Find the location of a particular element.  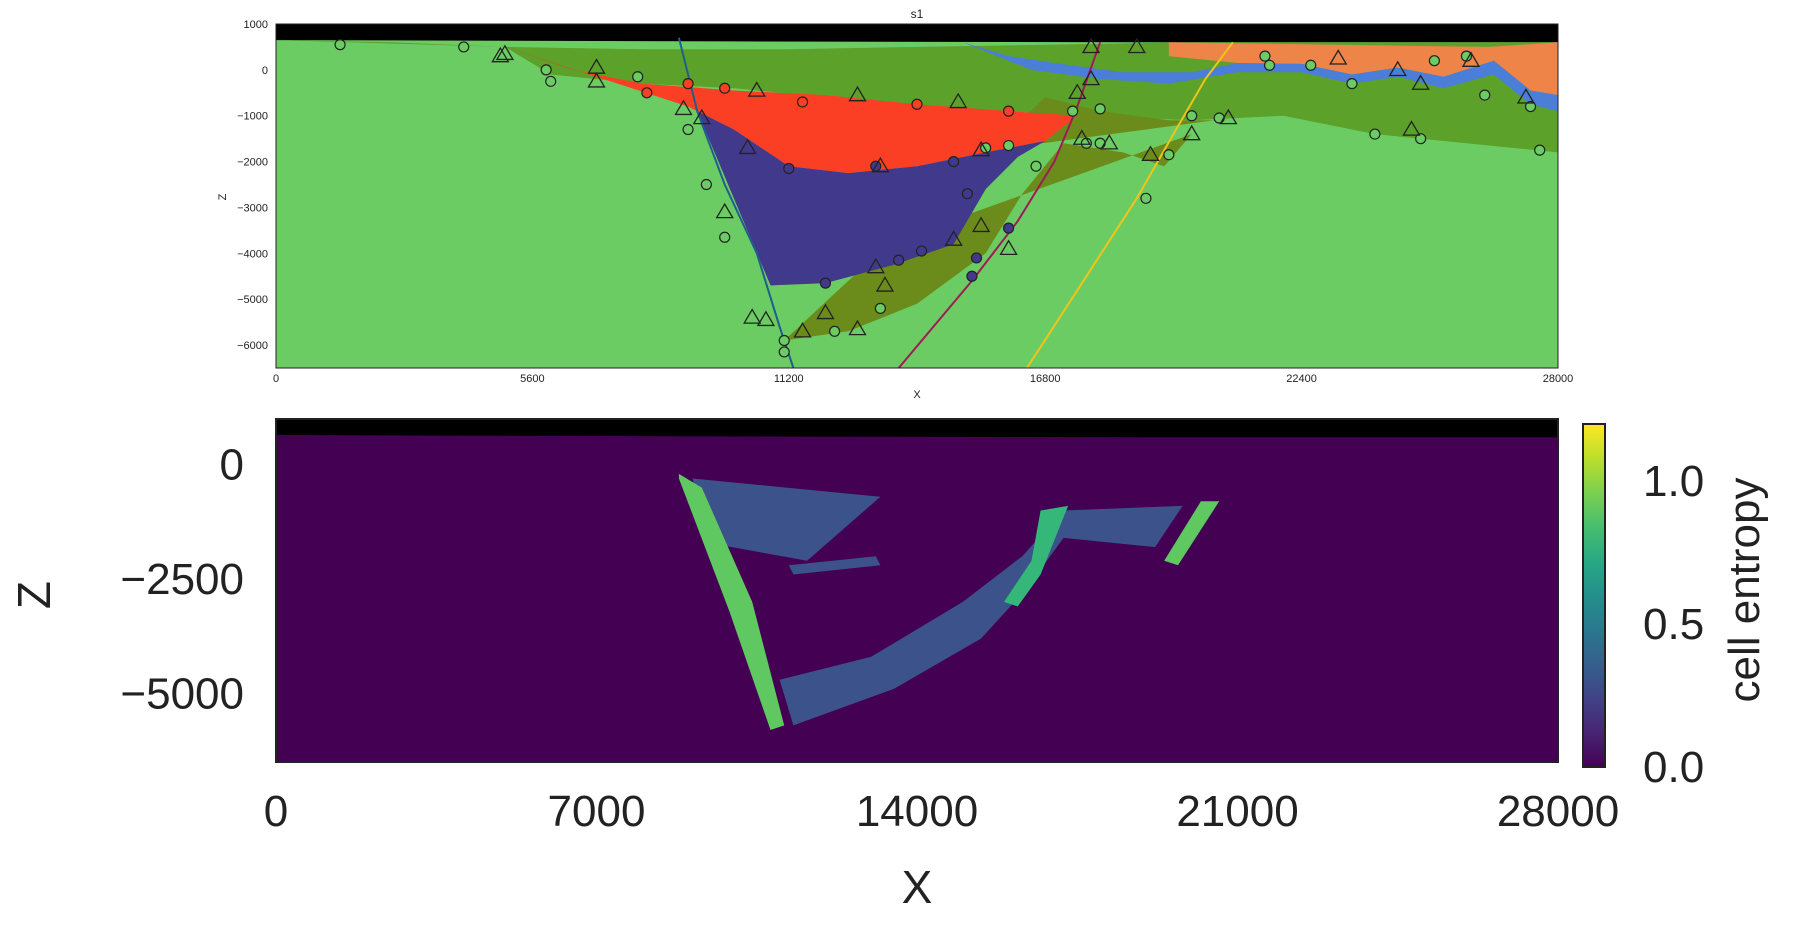

top-x-tick-label: 0 is located at coordinates (276, 379).